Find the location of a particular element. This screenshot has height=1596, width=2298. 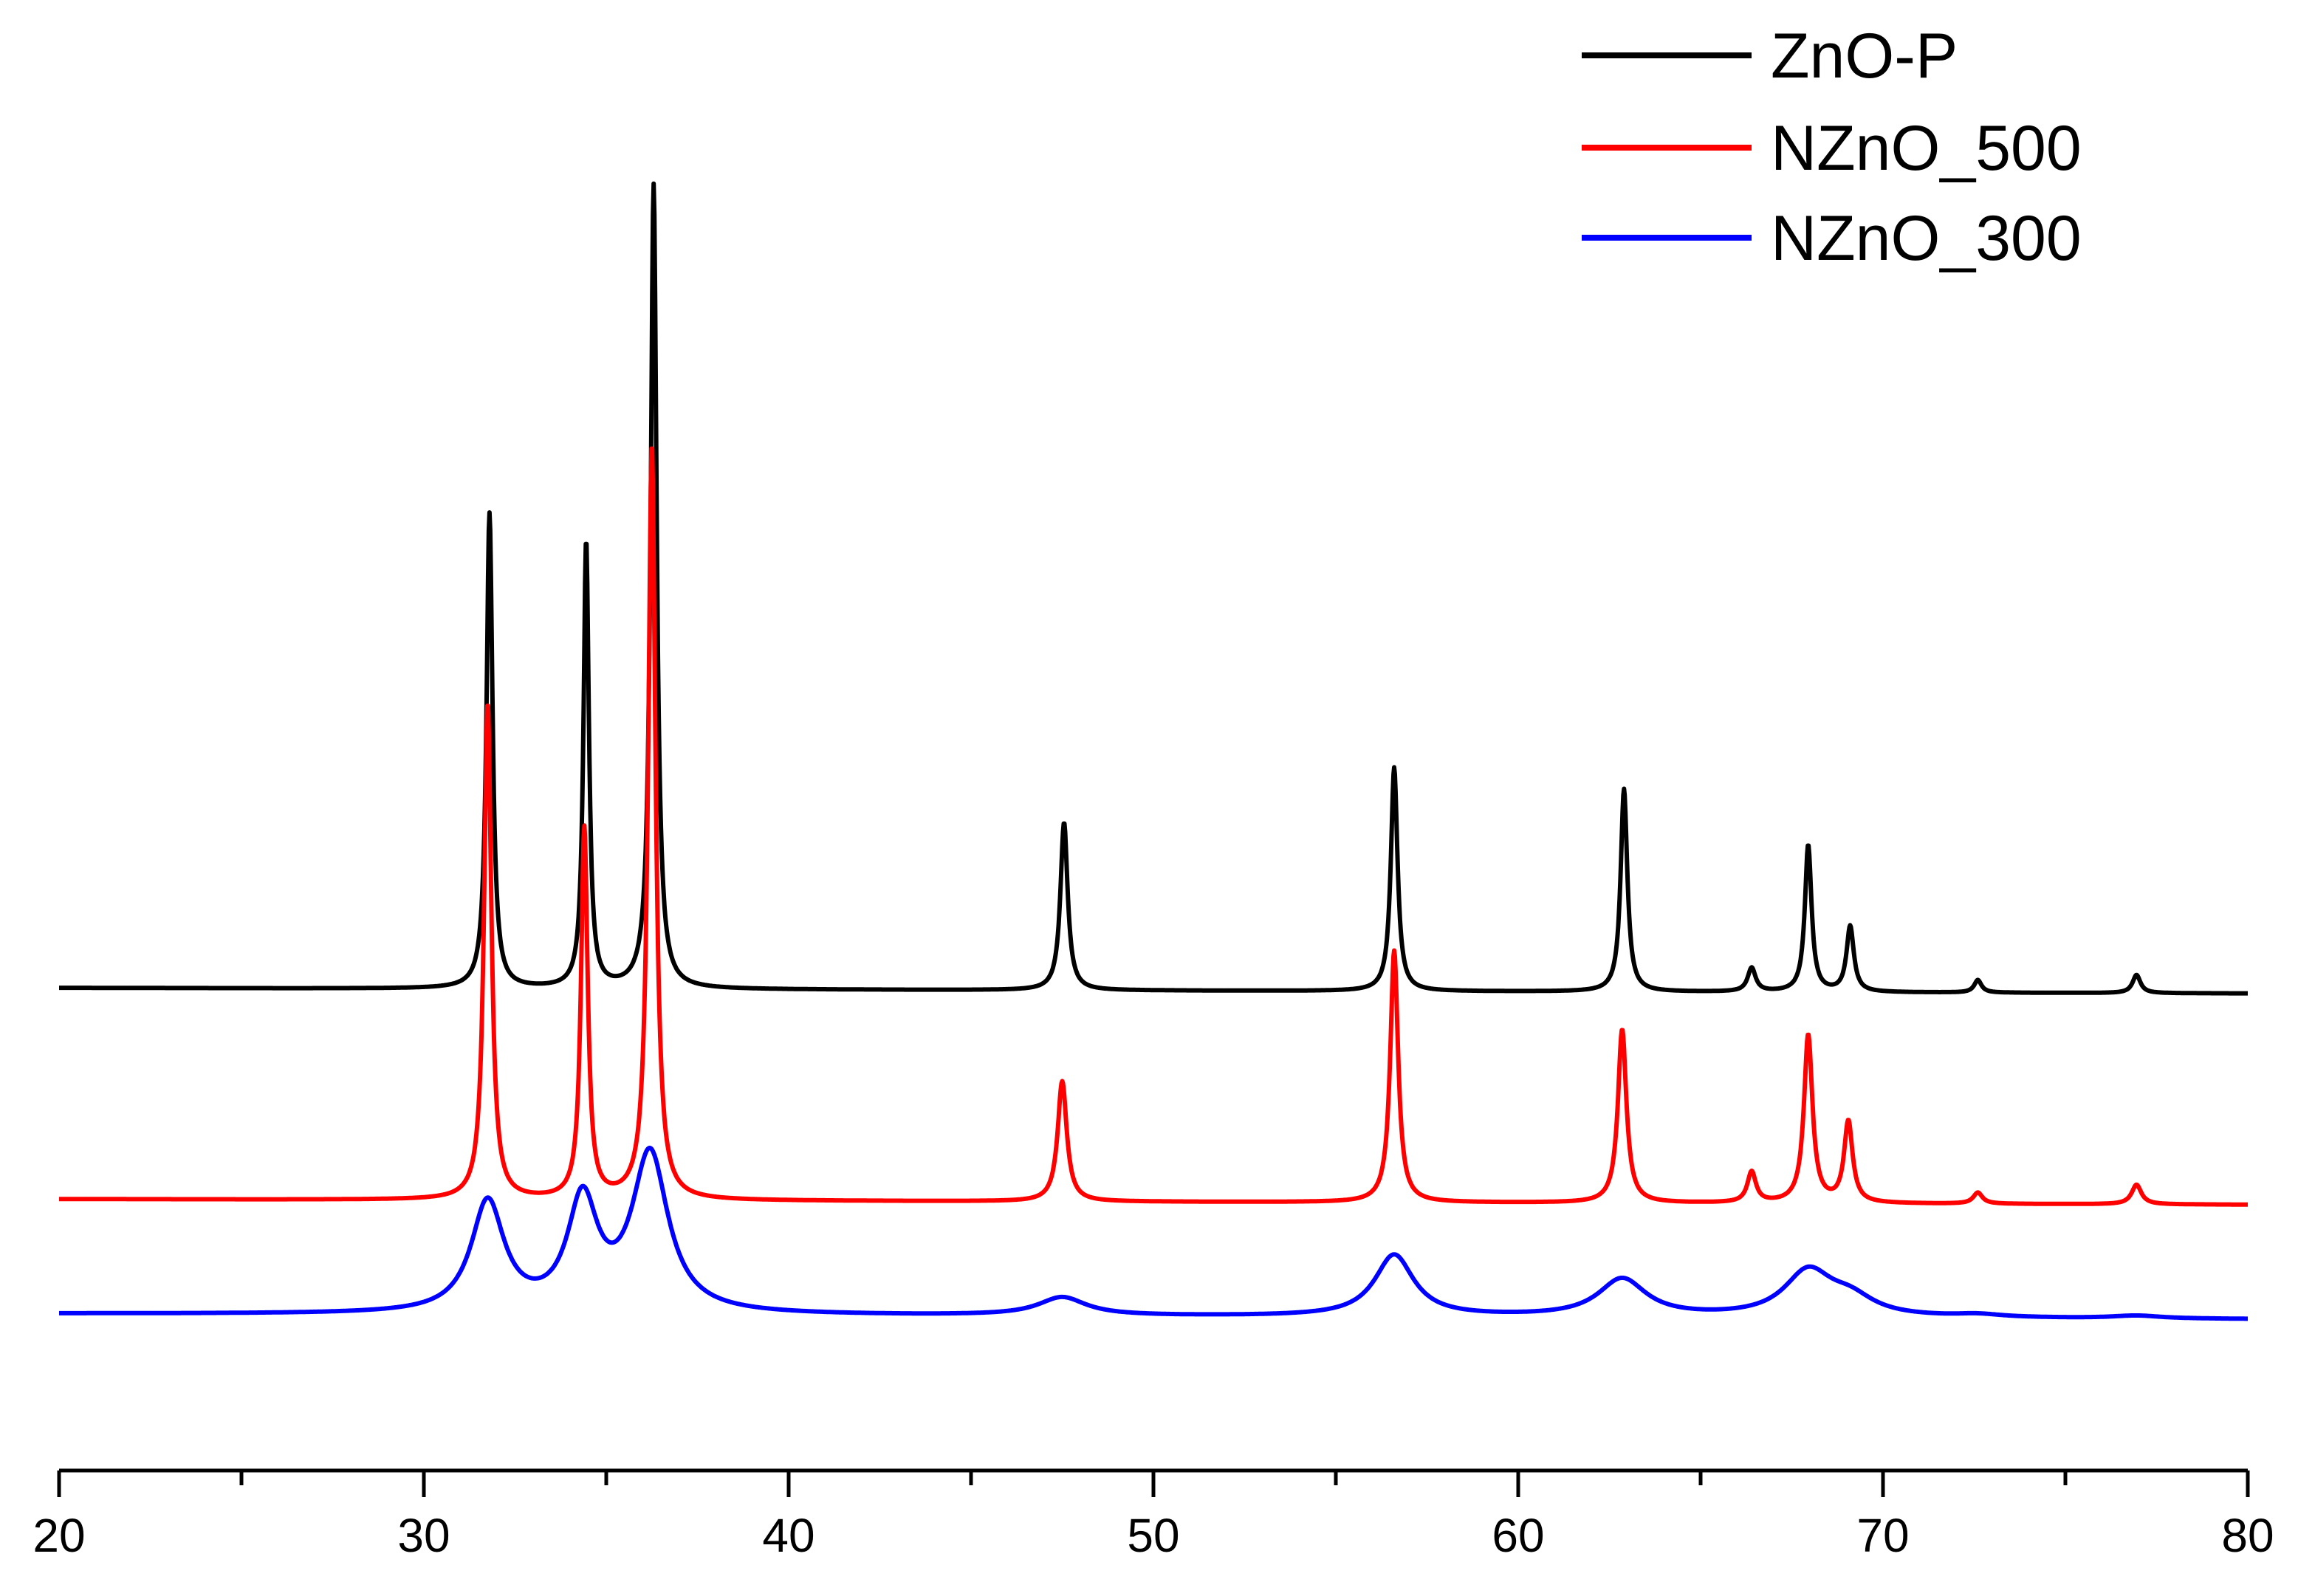

x-tick-label-20: 20 is located at coordinates (59, 1535).